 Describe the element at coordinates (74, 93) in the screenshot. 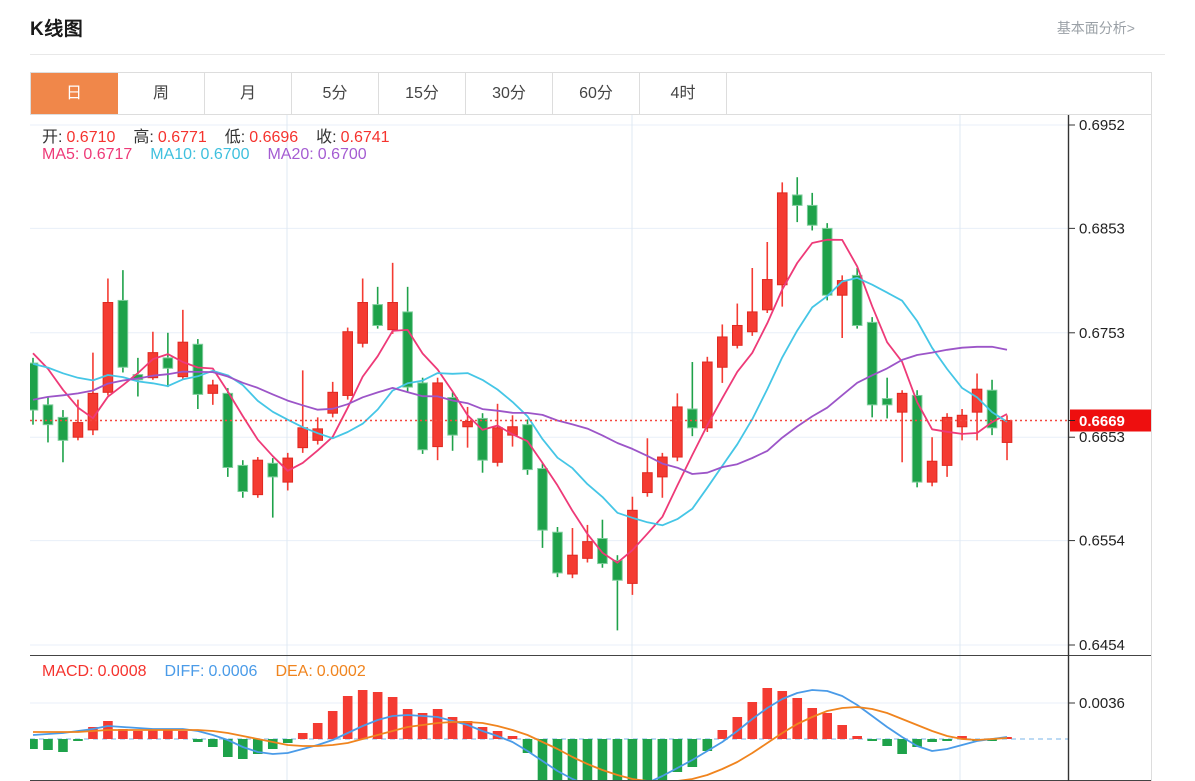

I see `tab-day: 日` at that location.